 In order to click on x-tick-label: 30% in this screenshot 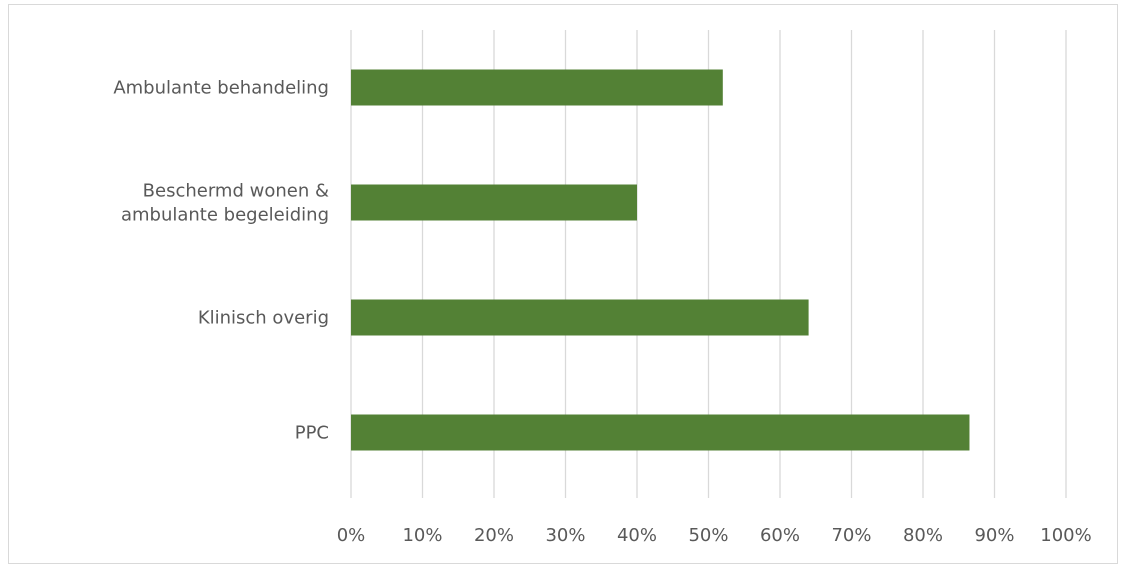, I will do `click(565, 535)`.